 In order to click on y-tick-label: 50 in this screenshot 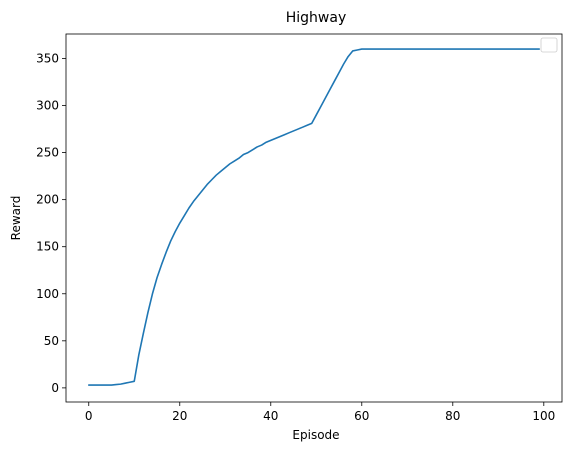, I will do `click(51, 341)`.